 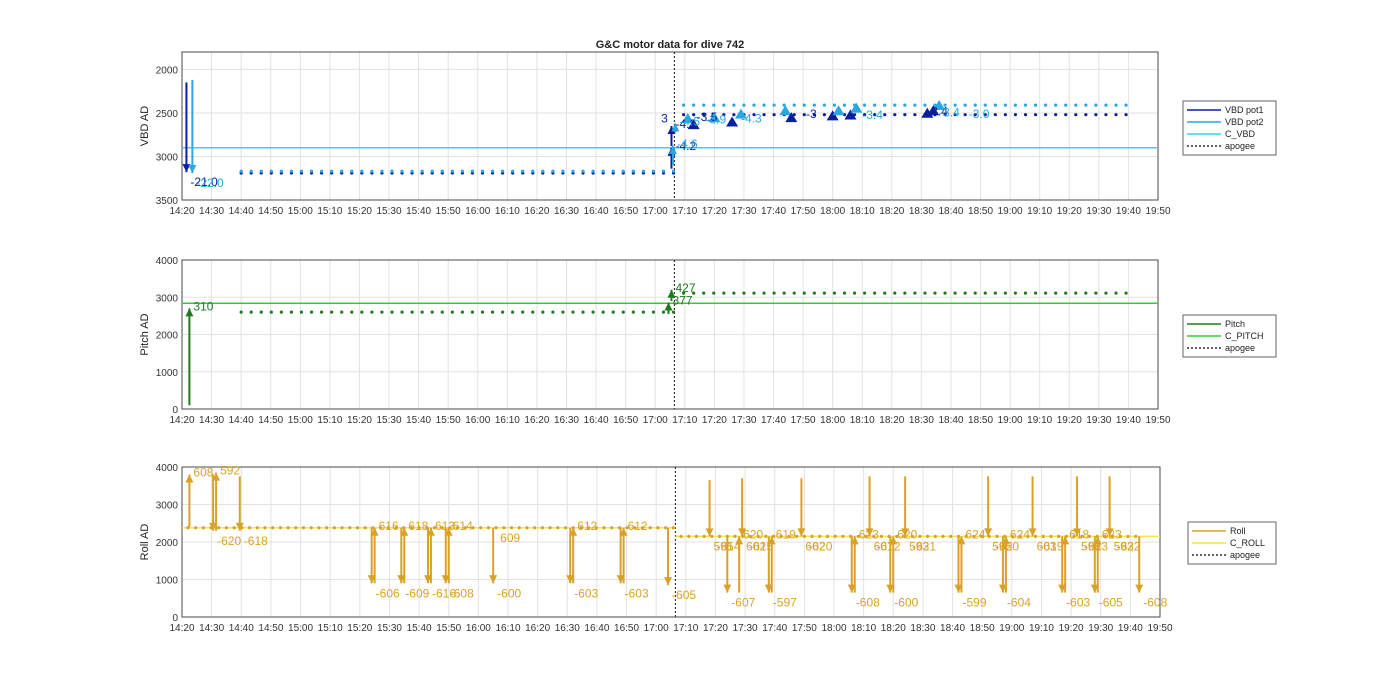 What do you see at coordinates (418, 420) in the screenshot?
I see `x-tick-label: 15:40` at bounding box center [418, 420].